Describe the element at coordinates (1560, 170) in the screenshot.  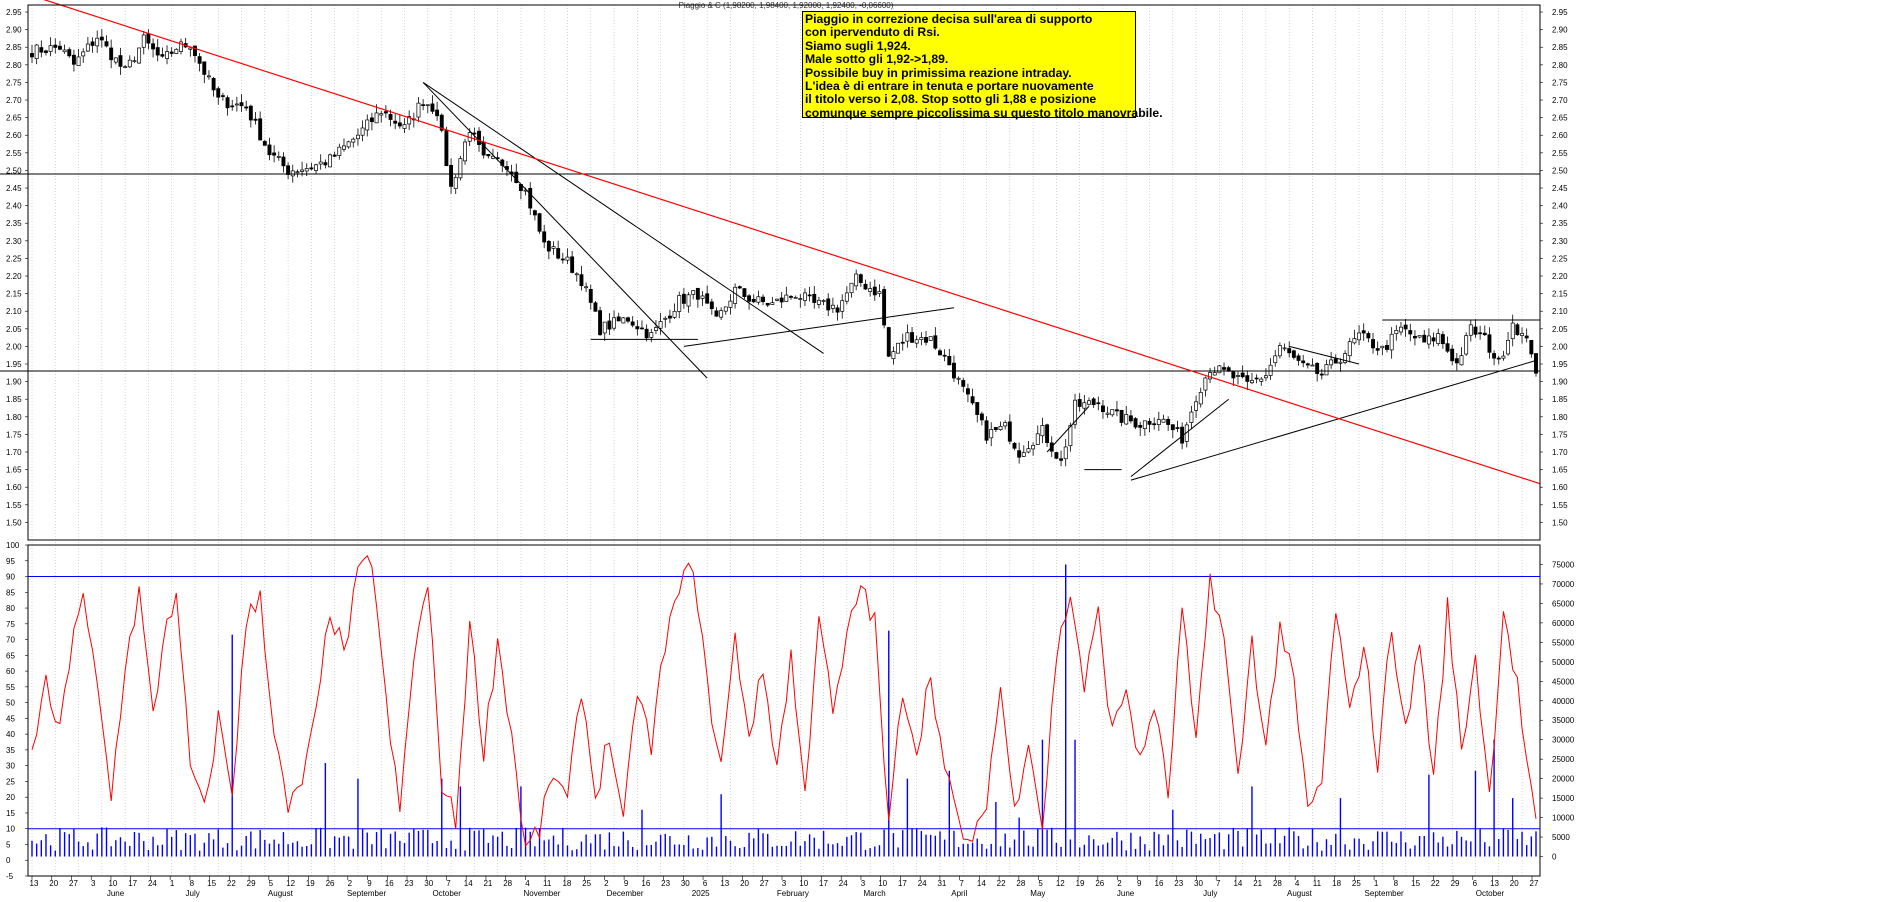
I see `price-tick-label-right: 2.50` at that location.